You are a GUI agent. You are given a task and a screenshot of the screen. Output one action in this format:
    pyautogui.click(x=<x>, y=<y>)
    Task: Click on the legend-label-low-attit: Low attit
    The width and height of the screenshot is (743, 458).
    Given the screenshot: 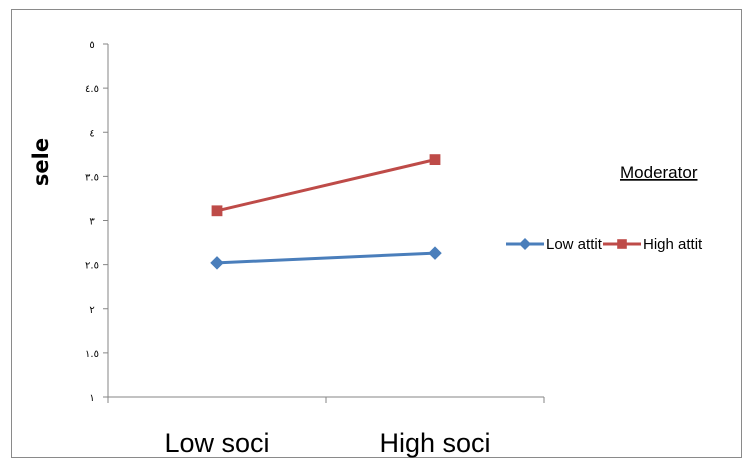 What is the action you would take?
    pyautogui.click(x=574, y=244)
    